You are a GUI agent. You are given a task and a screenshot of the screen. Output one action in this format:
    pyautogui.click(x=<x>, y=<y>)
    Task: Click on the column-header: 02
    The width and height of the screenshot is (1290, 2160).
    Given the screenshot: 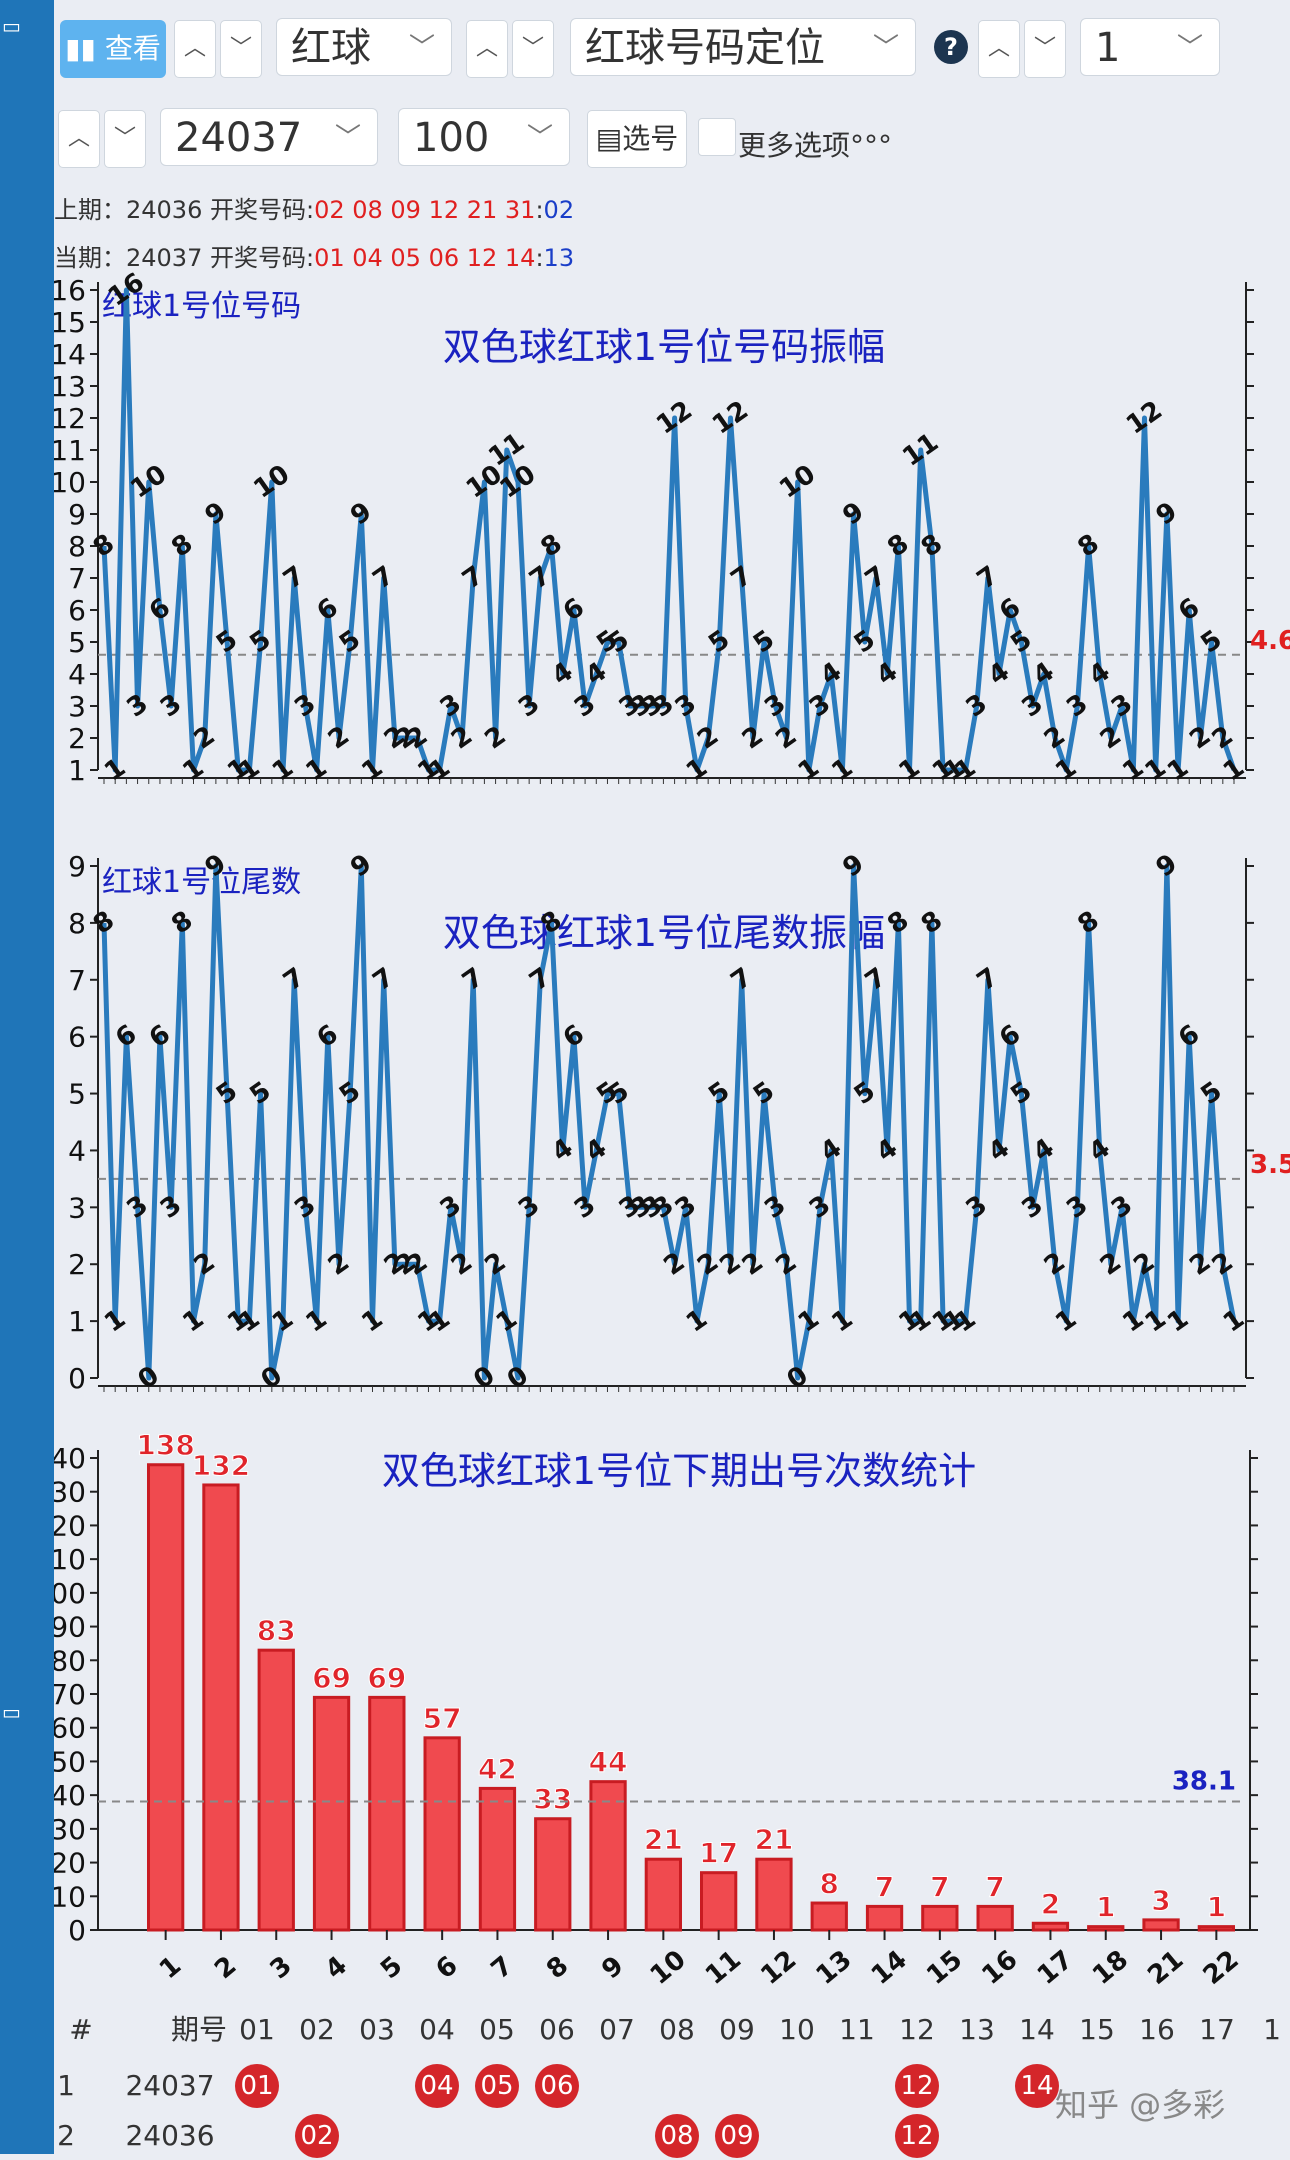 What is the action you would take?
    pyautogui.click(x=317, y=2029)
    